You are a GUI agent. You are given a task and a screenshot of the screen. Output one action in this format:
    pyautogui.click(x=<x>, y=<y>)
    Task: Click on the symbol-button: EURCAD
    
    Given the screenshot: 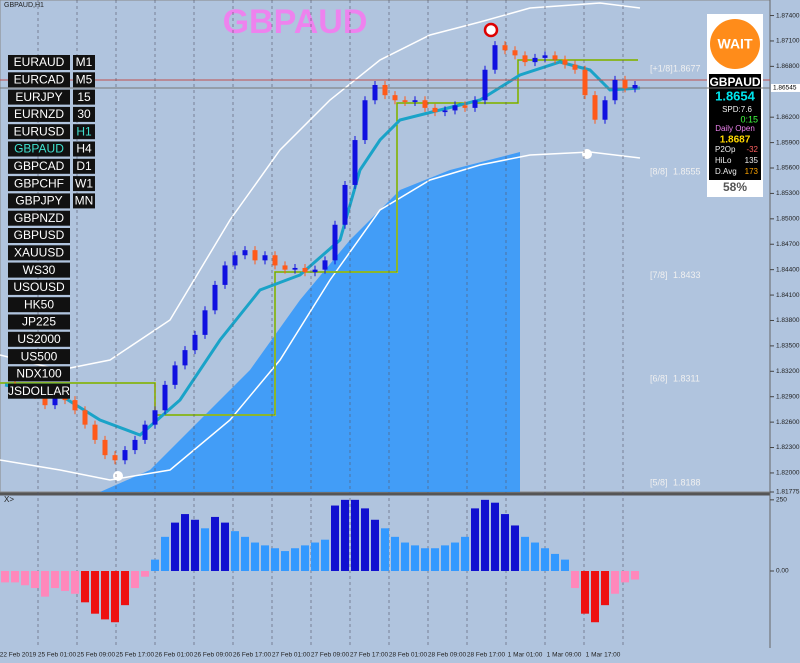 What is the action you would take?
    pyautogui.click(x=39, y=80)
    